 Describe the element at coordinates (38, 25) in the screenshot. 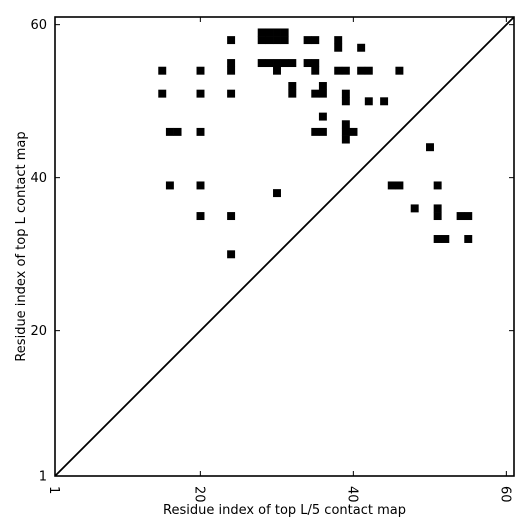

I see `y-tick-label: 60` at that location.